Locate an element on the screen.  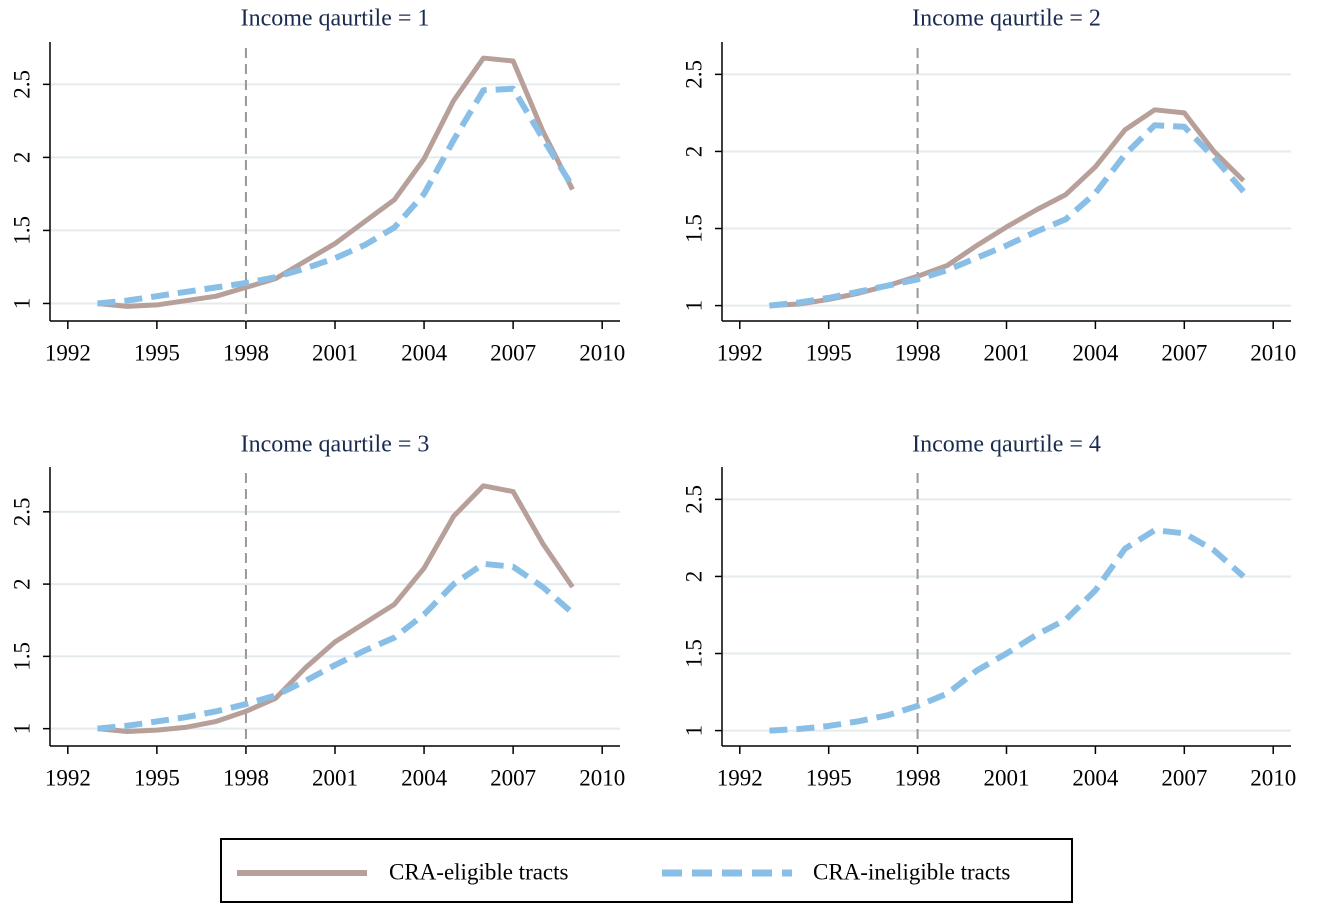
legend-label: CRA-ineligible tracts is located at coordinates (911, 871).